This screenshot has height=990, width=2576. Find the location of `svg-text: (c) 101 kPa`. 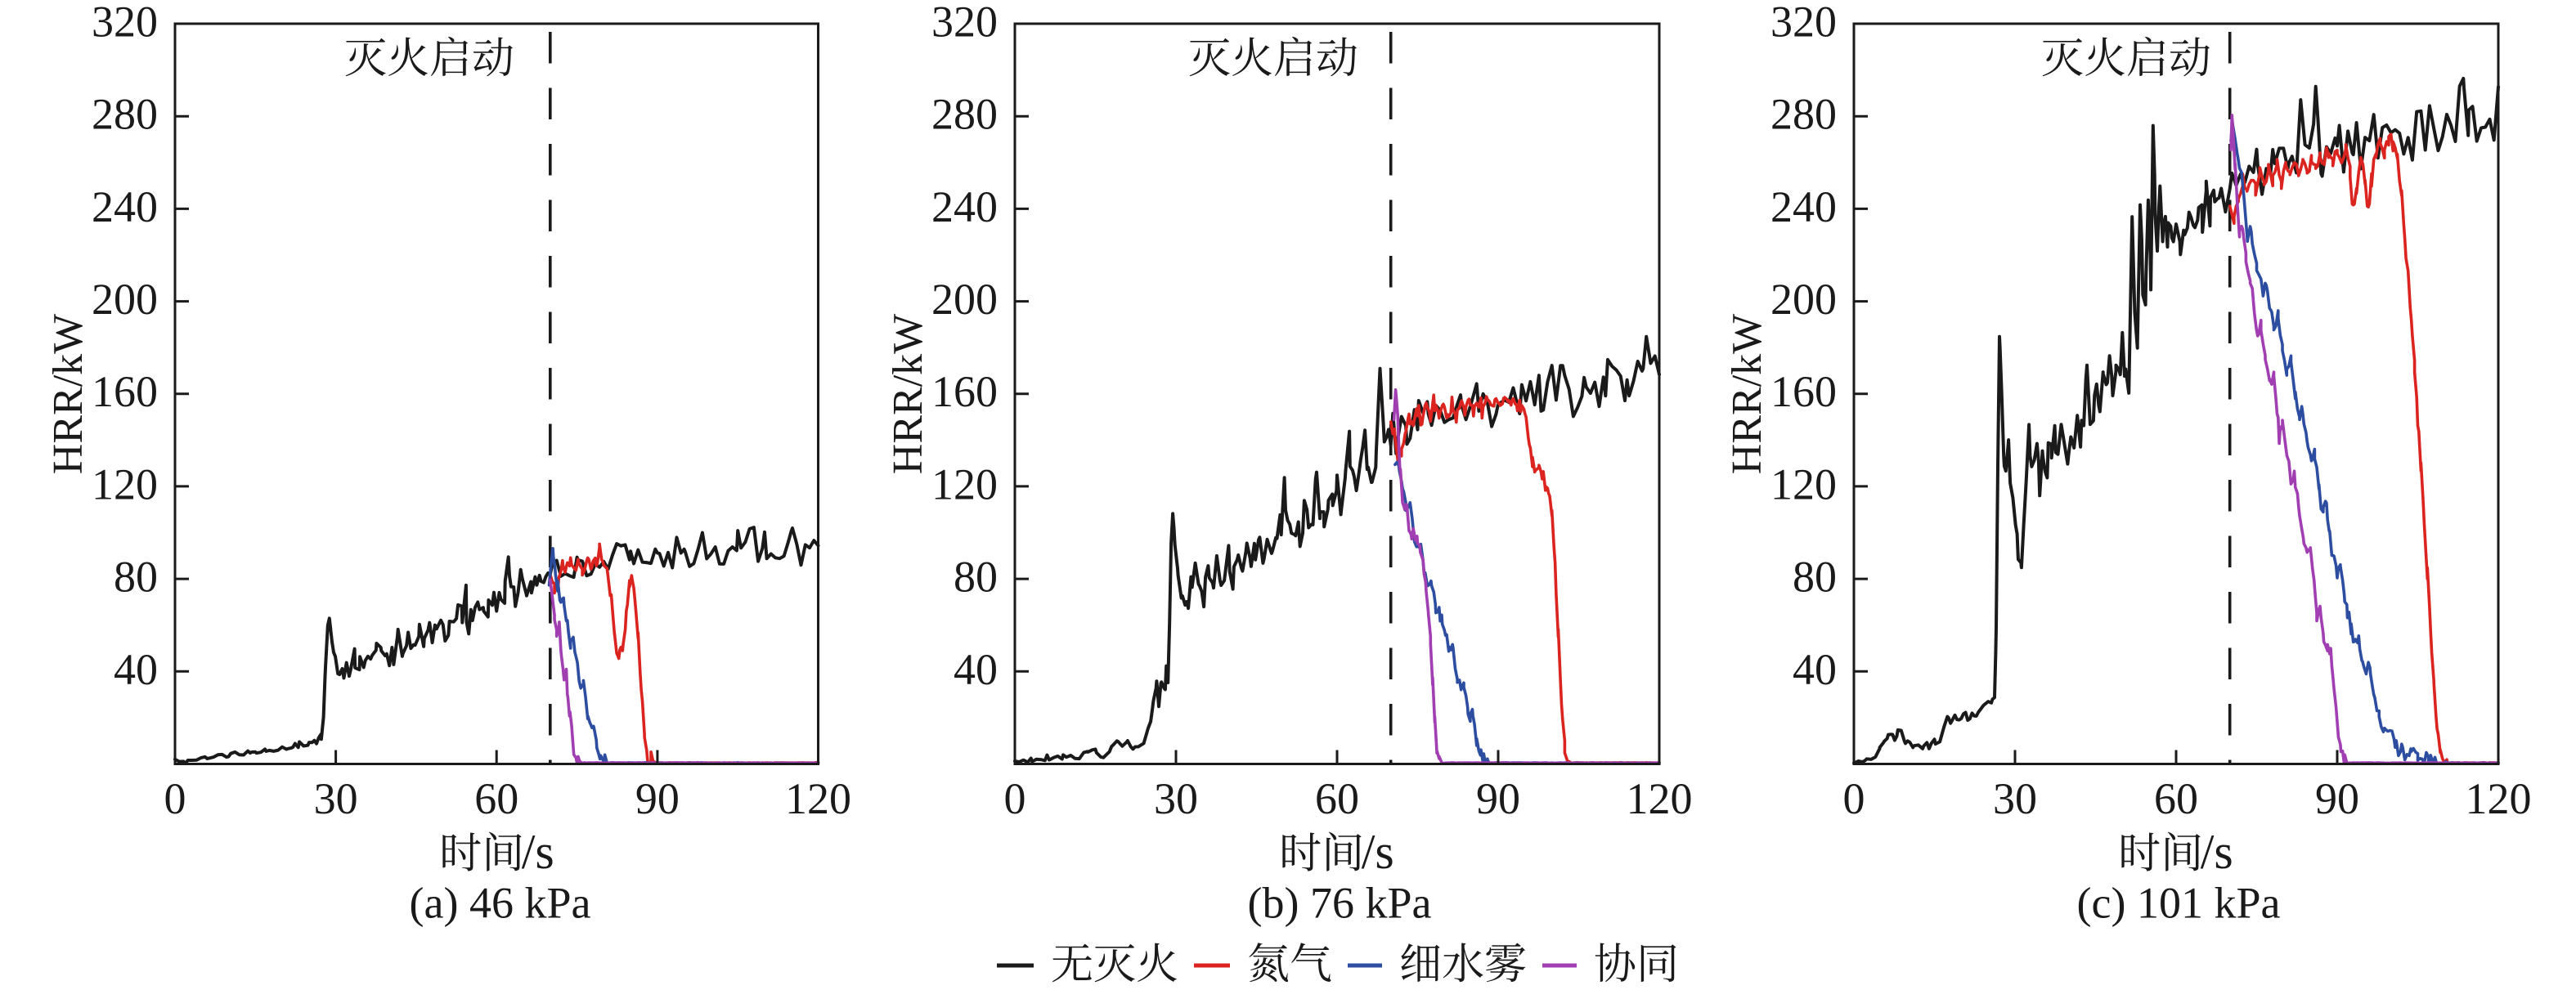

svg-text: (c) 101 kPa is located at coordinates (2179, 903).